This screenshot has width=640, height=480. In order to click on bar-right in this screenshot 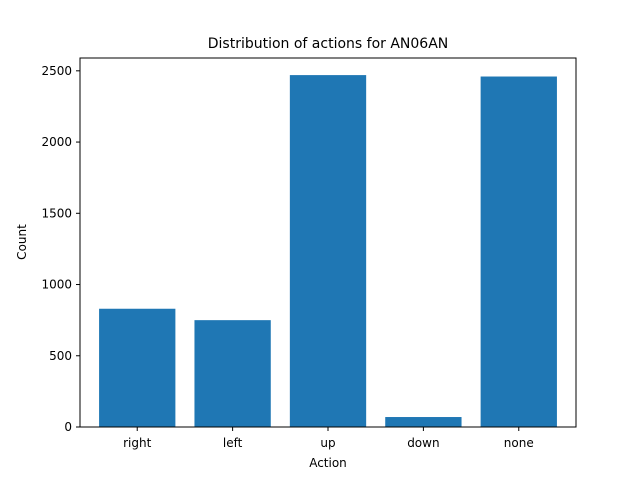, I will do `click(137, 367)`.